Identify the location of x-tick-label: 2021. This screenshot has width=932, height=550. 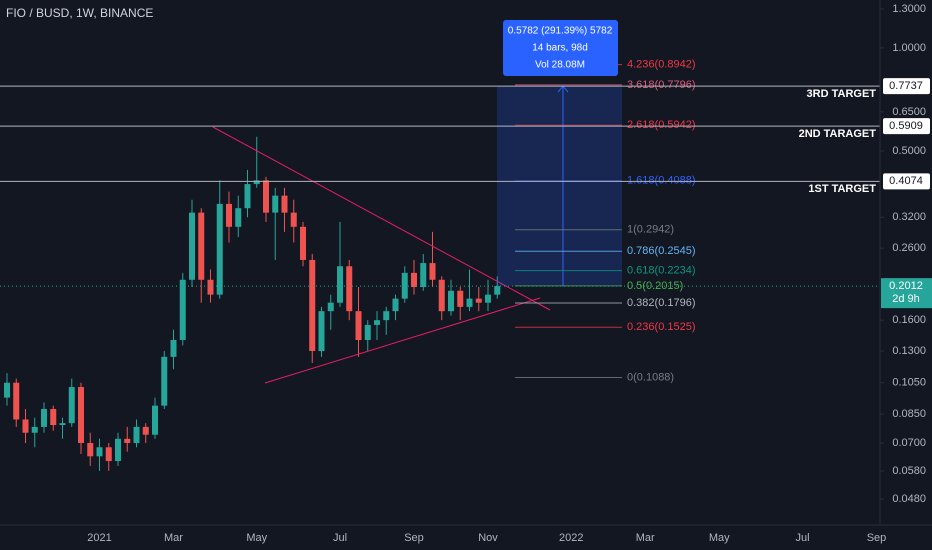
(99, 538).